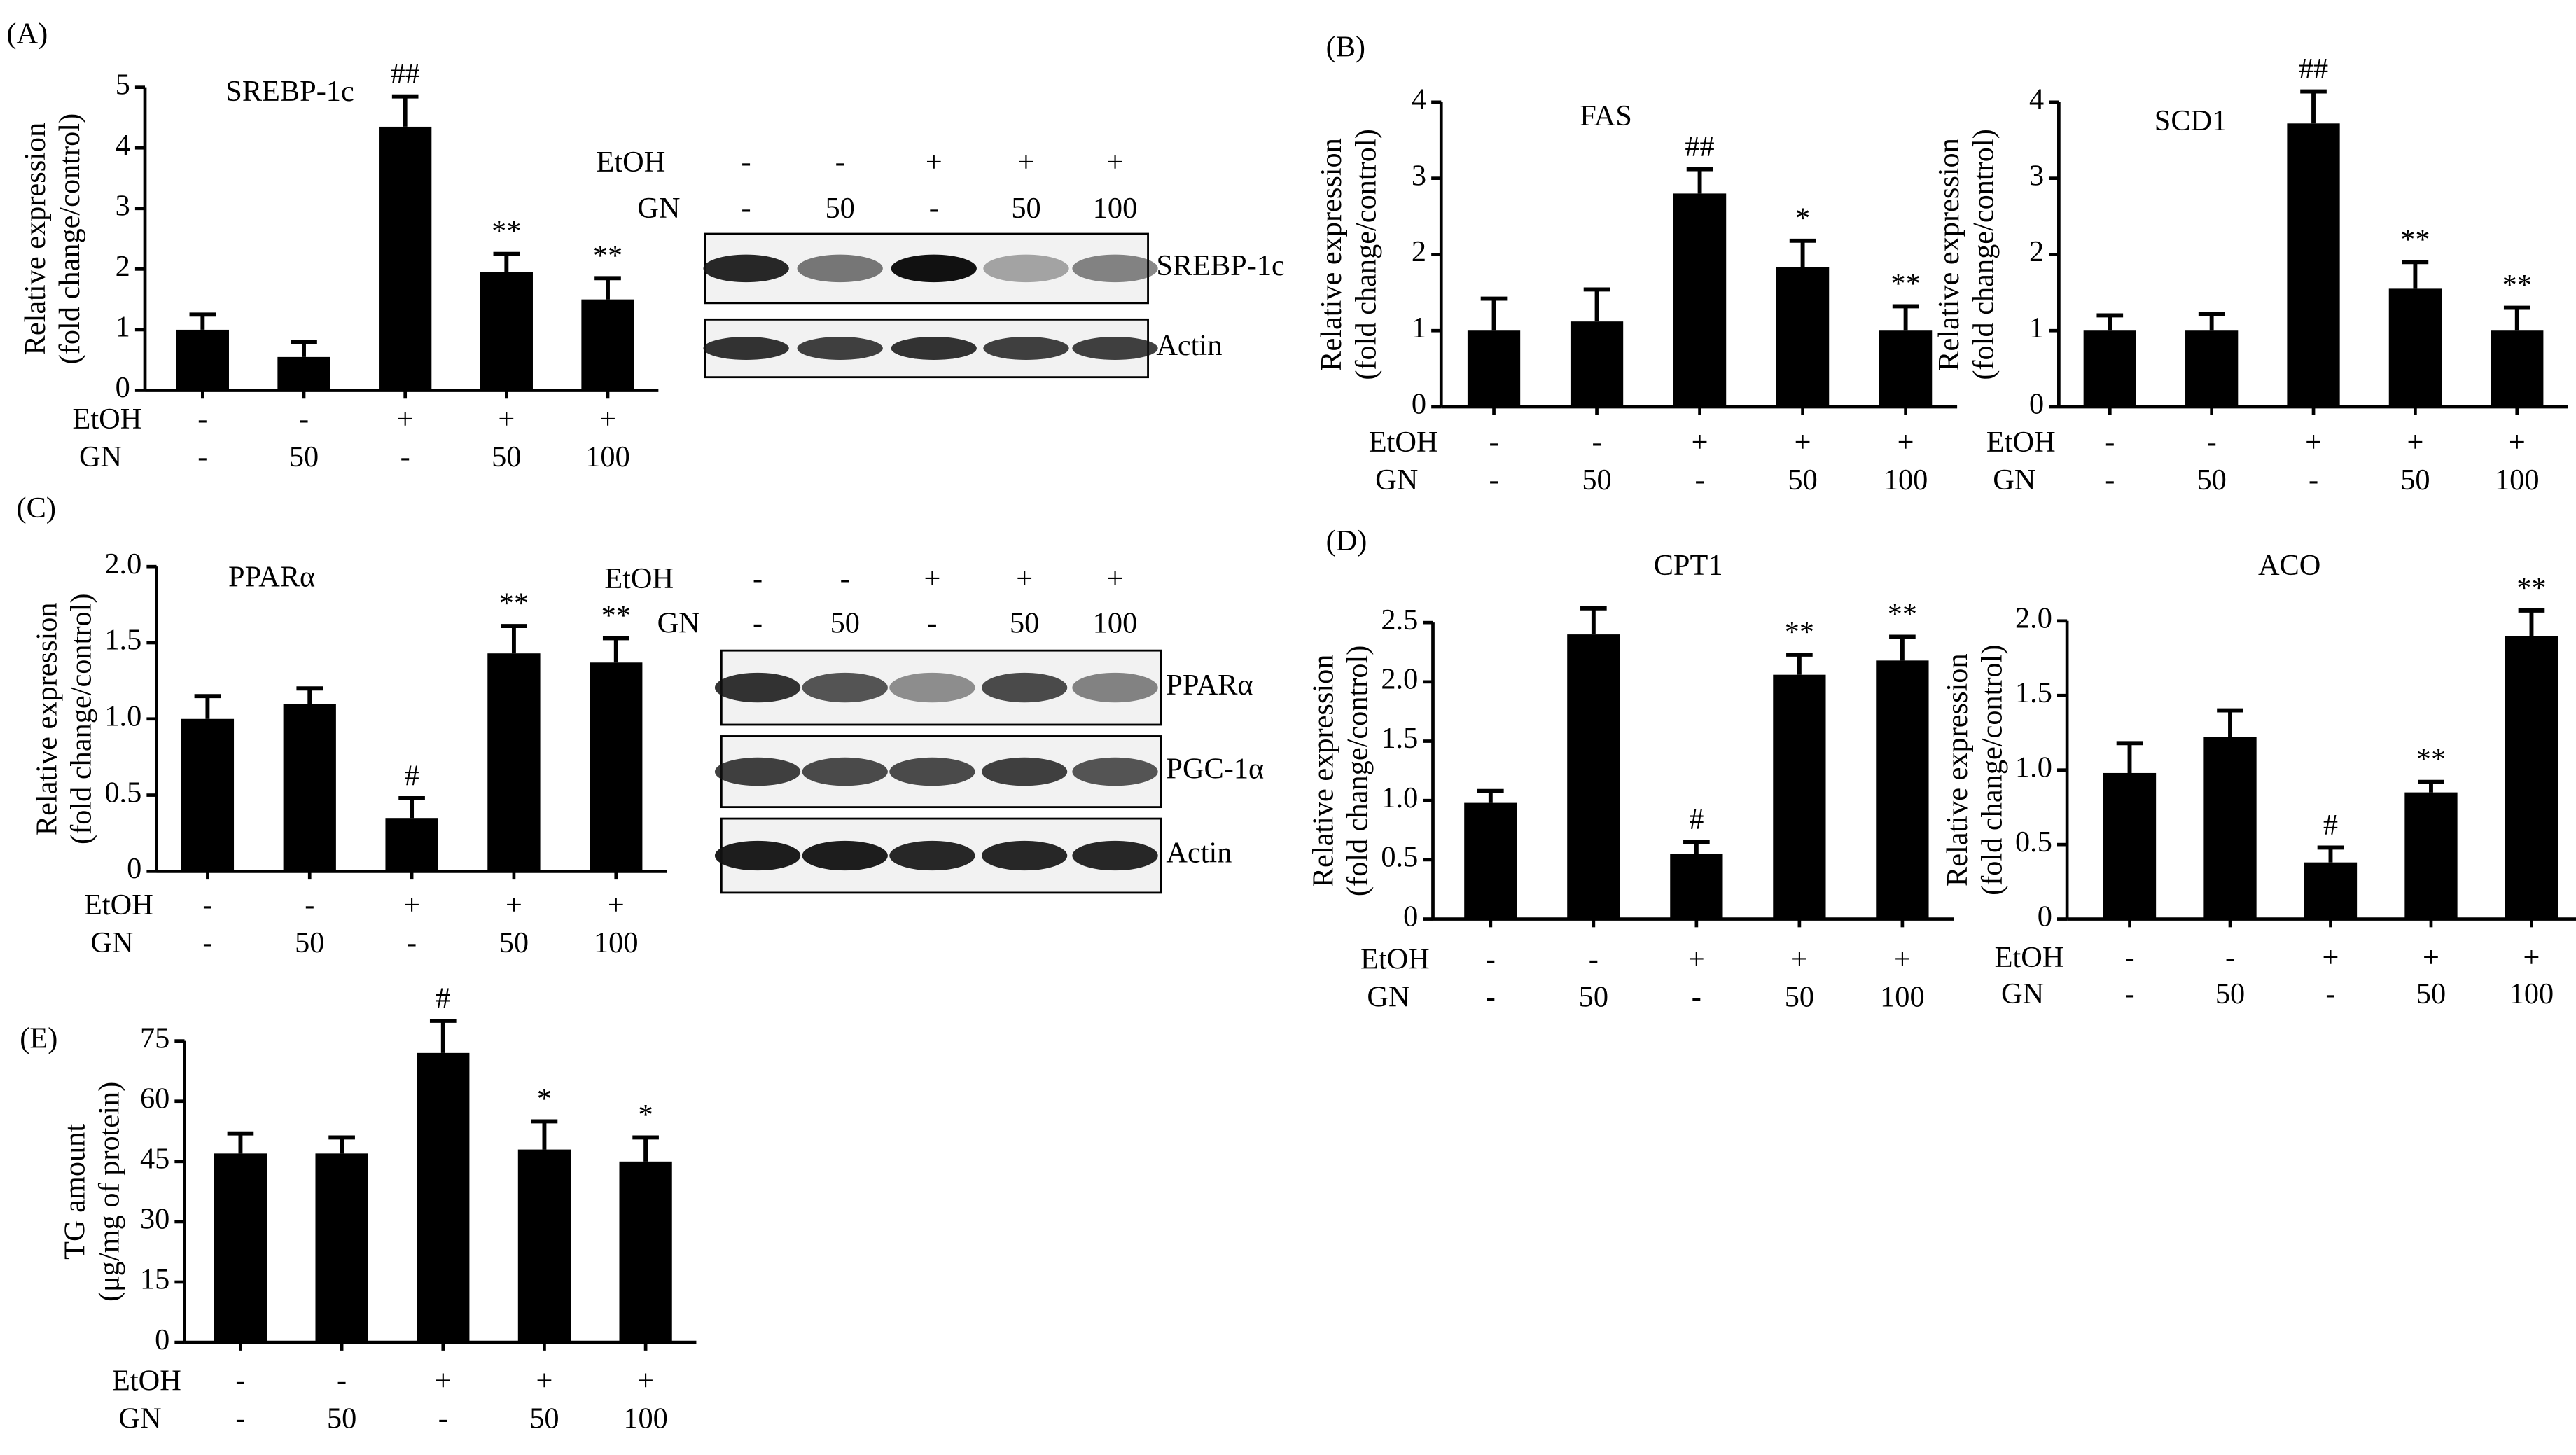 This screenshot has width=2576, height=1455. Describe the element at coordinates (1399, 739) in the screenshot. I see `y-tick-label: 1.5` at that location.